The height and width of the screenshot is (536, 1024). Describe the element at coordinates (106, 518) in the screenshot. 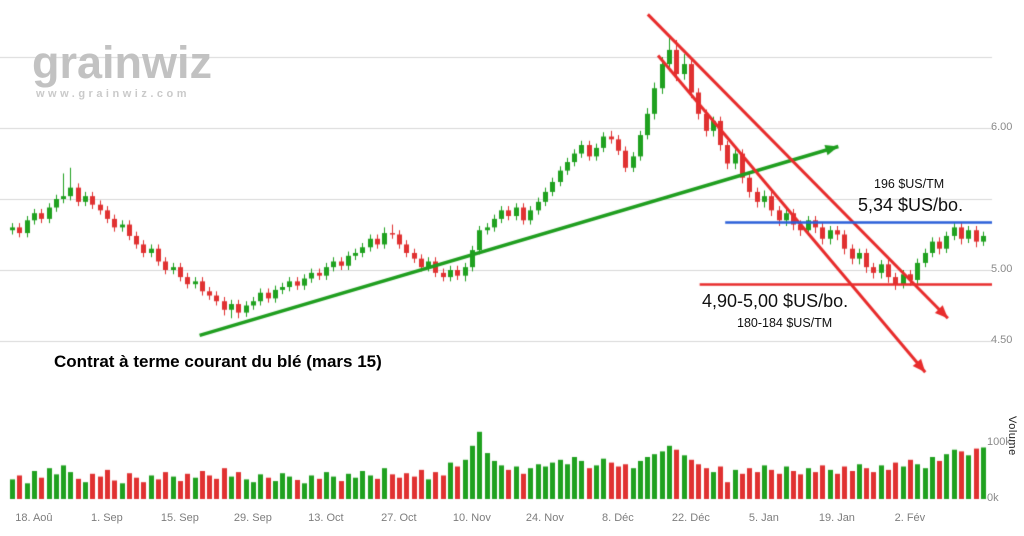

I see `date-tick-label: 1. Sep` at that location.